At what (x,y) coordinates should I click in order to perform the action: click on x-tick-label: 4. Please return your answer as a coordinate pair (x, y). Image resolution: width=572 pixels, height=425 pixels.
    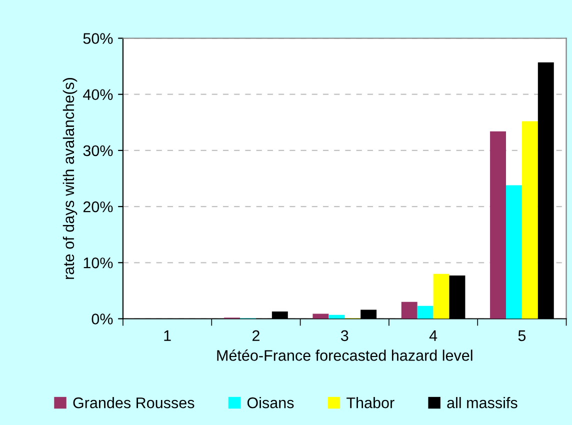
    Looking at the image, I should click on (433, 335).